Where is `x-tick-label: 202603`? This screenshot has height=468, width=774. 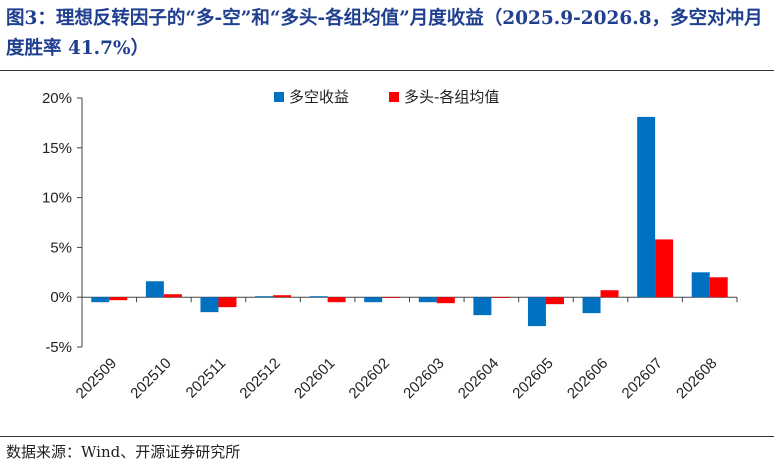
x-tick-label: 202603 is located at coordinates (423, 378).